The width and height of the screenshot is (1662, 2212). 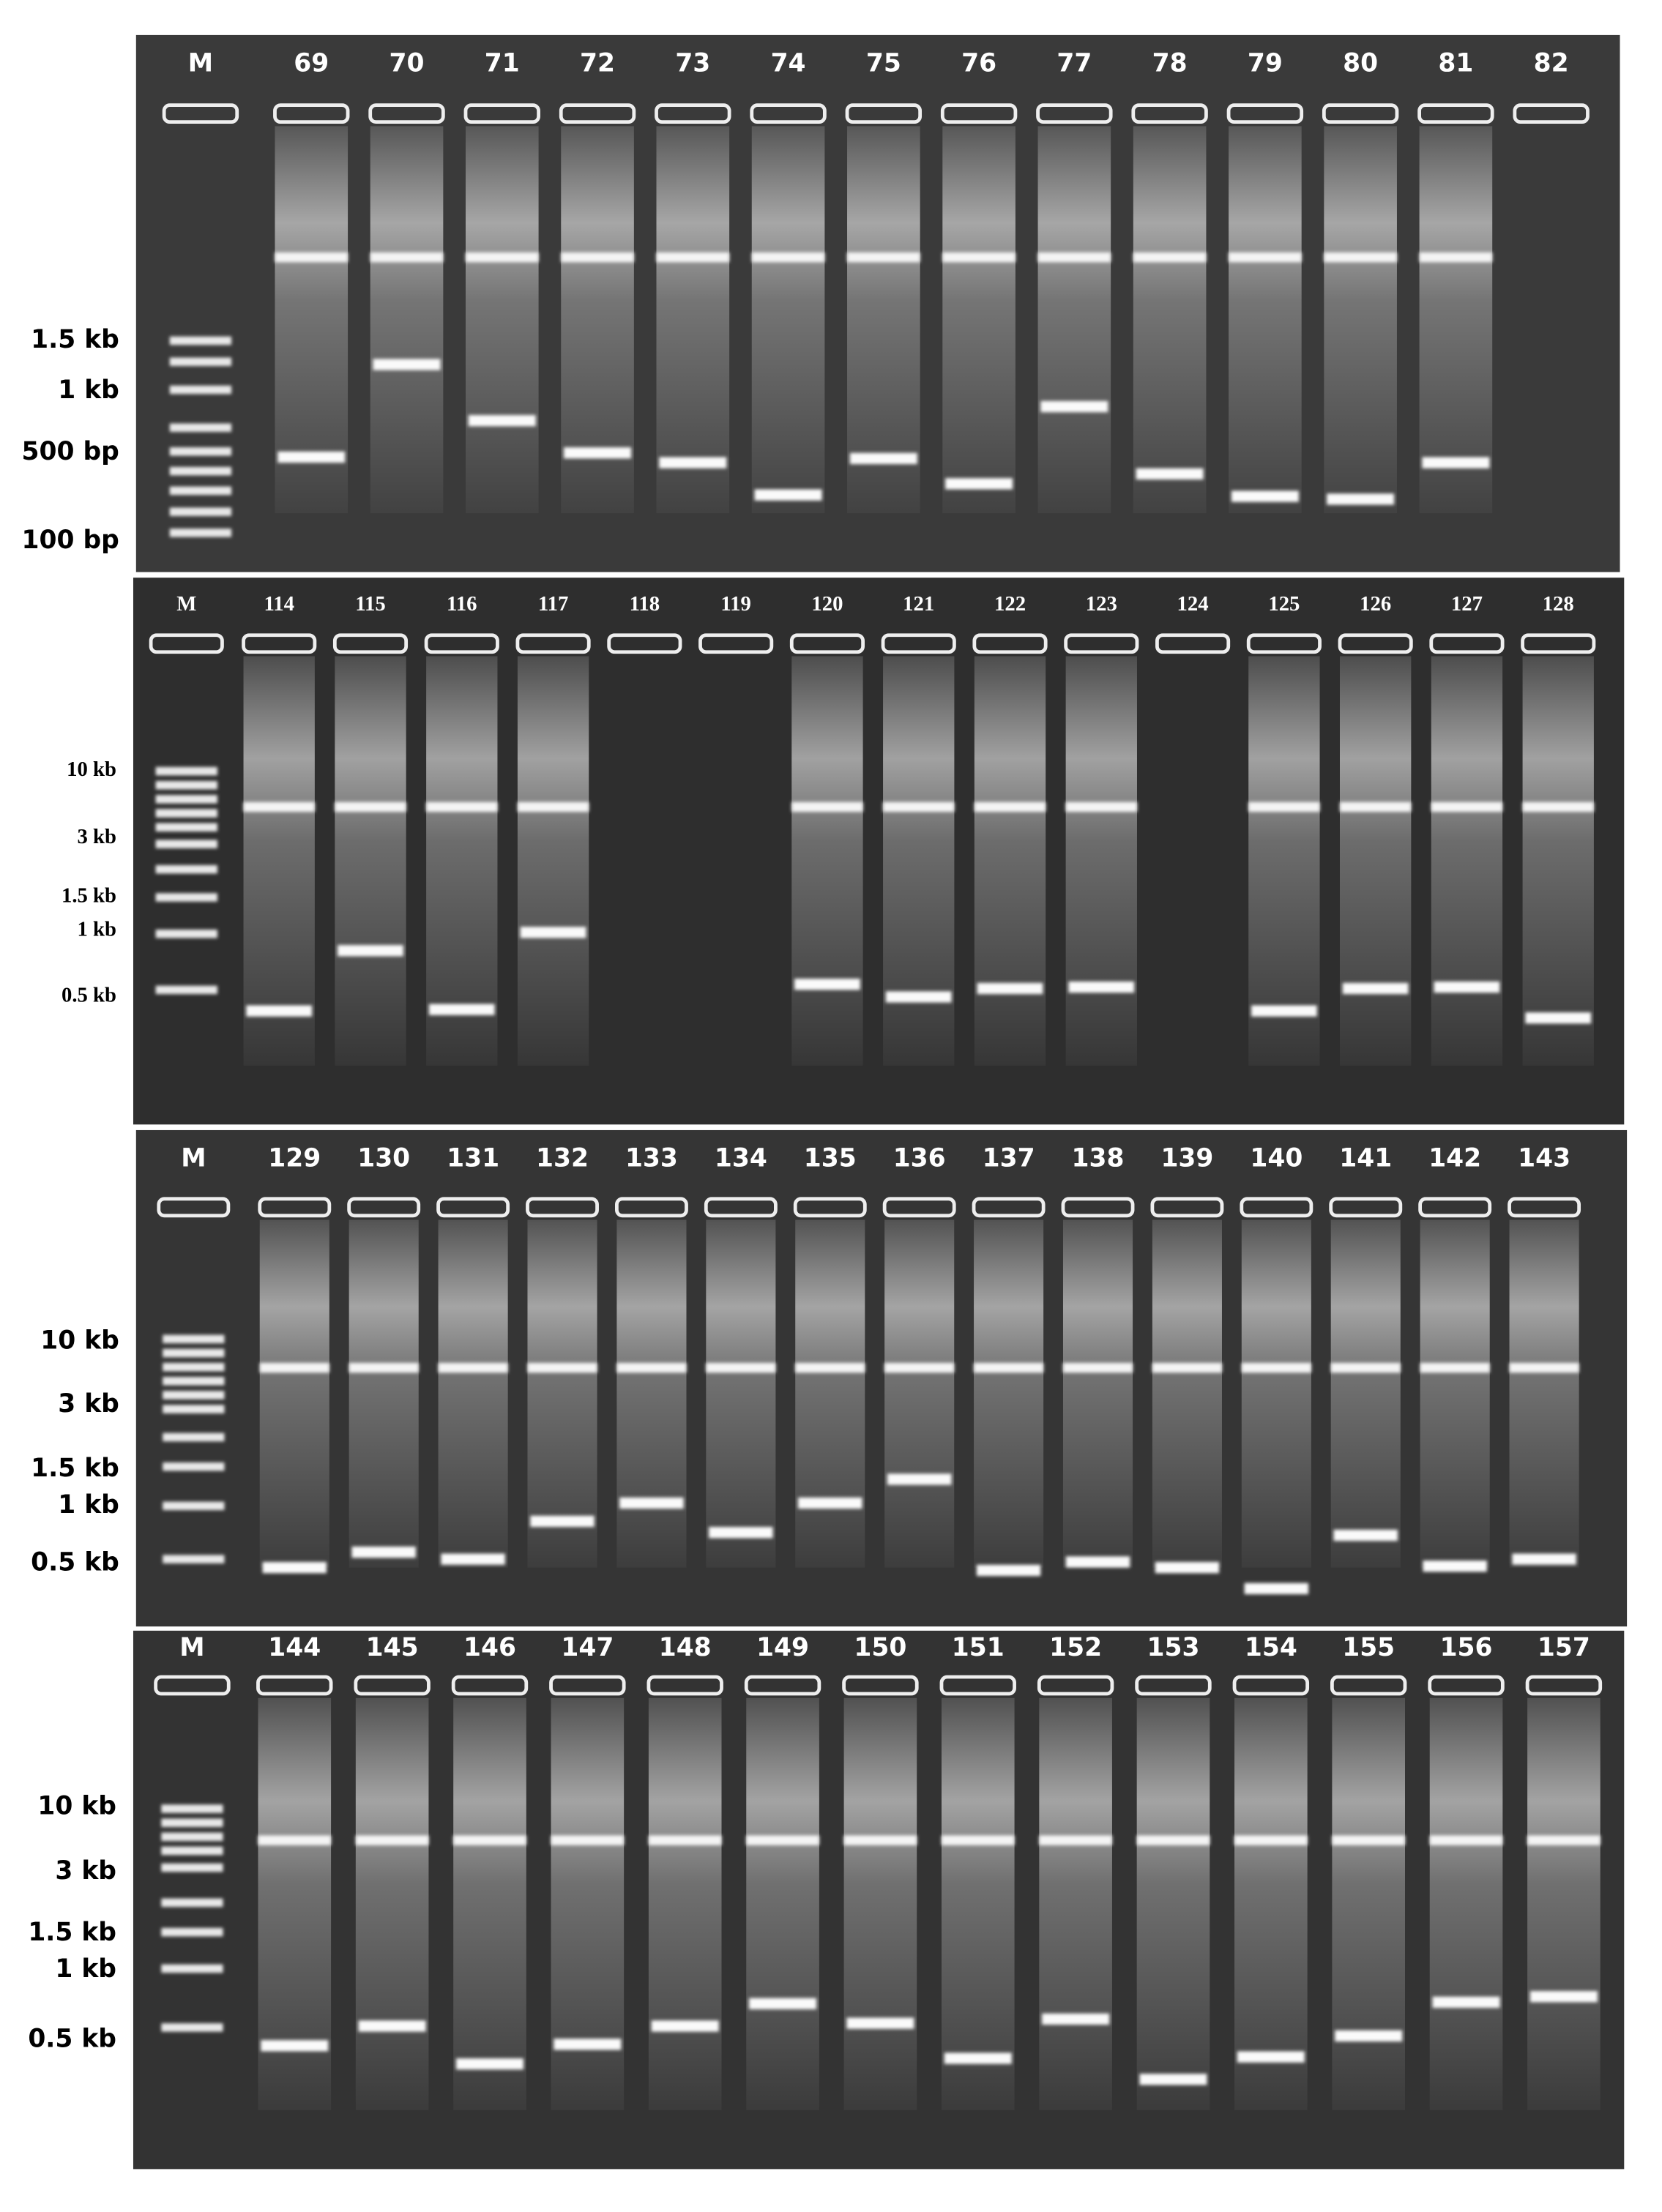 I want to click on lane-label: 147, so click(x=587, y=1647).